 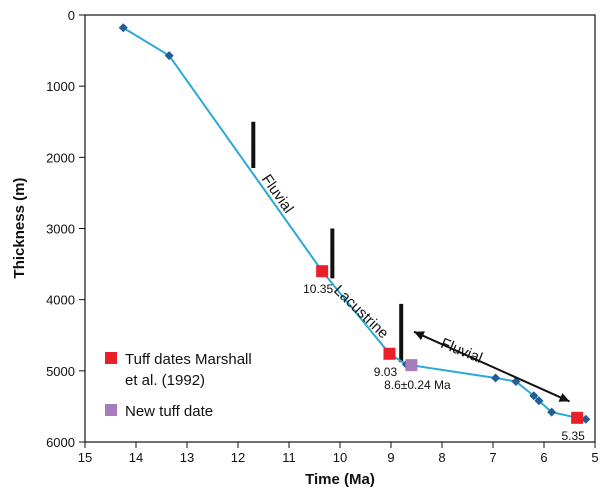 What do you see at coordinates (169, 411) in the screenshot?
I see `legend-label-new-tuff: New tuff date` at bounding box center [169, 411].